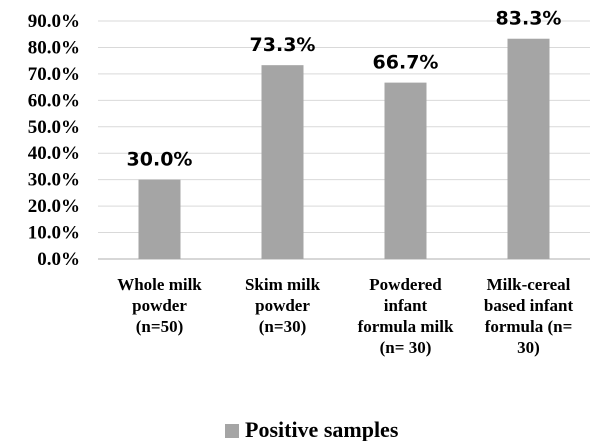  I want to click on x-category-label: Powdered infant formula milk (n= 30), so click(406, 316).